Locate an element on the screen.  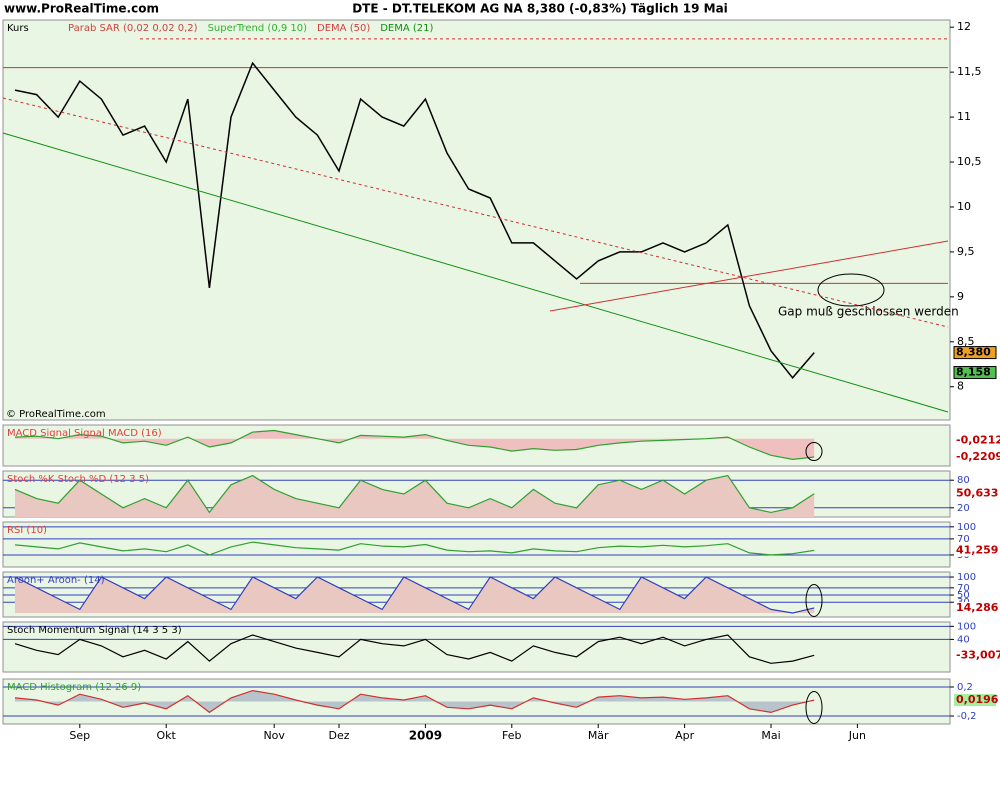
panel-title: Stoch %K Stoch %D (12 3 5) is located at coordinates (78, 479).